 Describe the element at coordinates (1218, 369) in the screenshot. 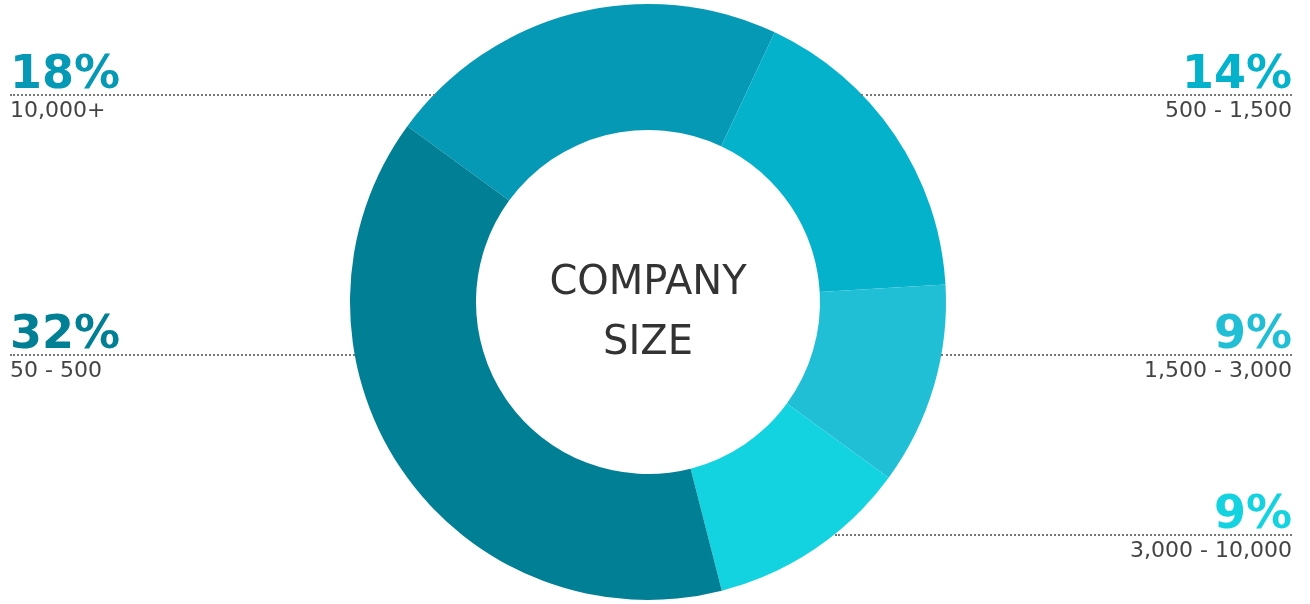

I see `slice-label: 1,500 - 3,000` at that location.